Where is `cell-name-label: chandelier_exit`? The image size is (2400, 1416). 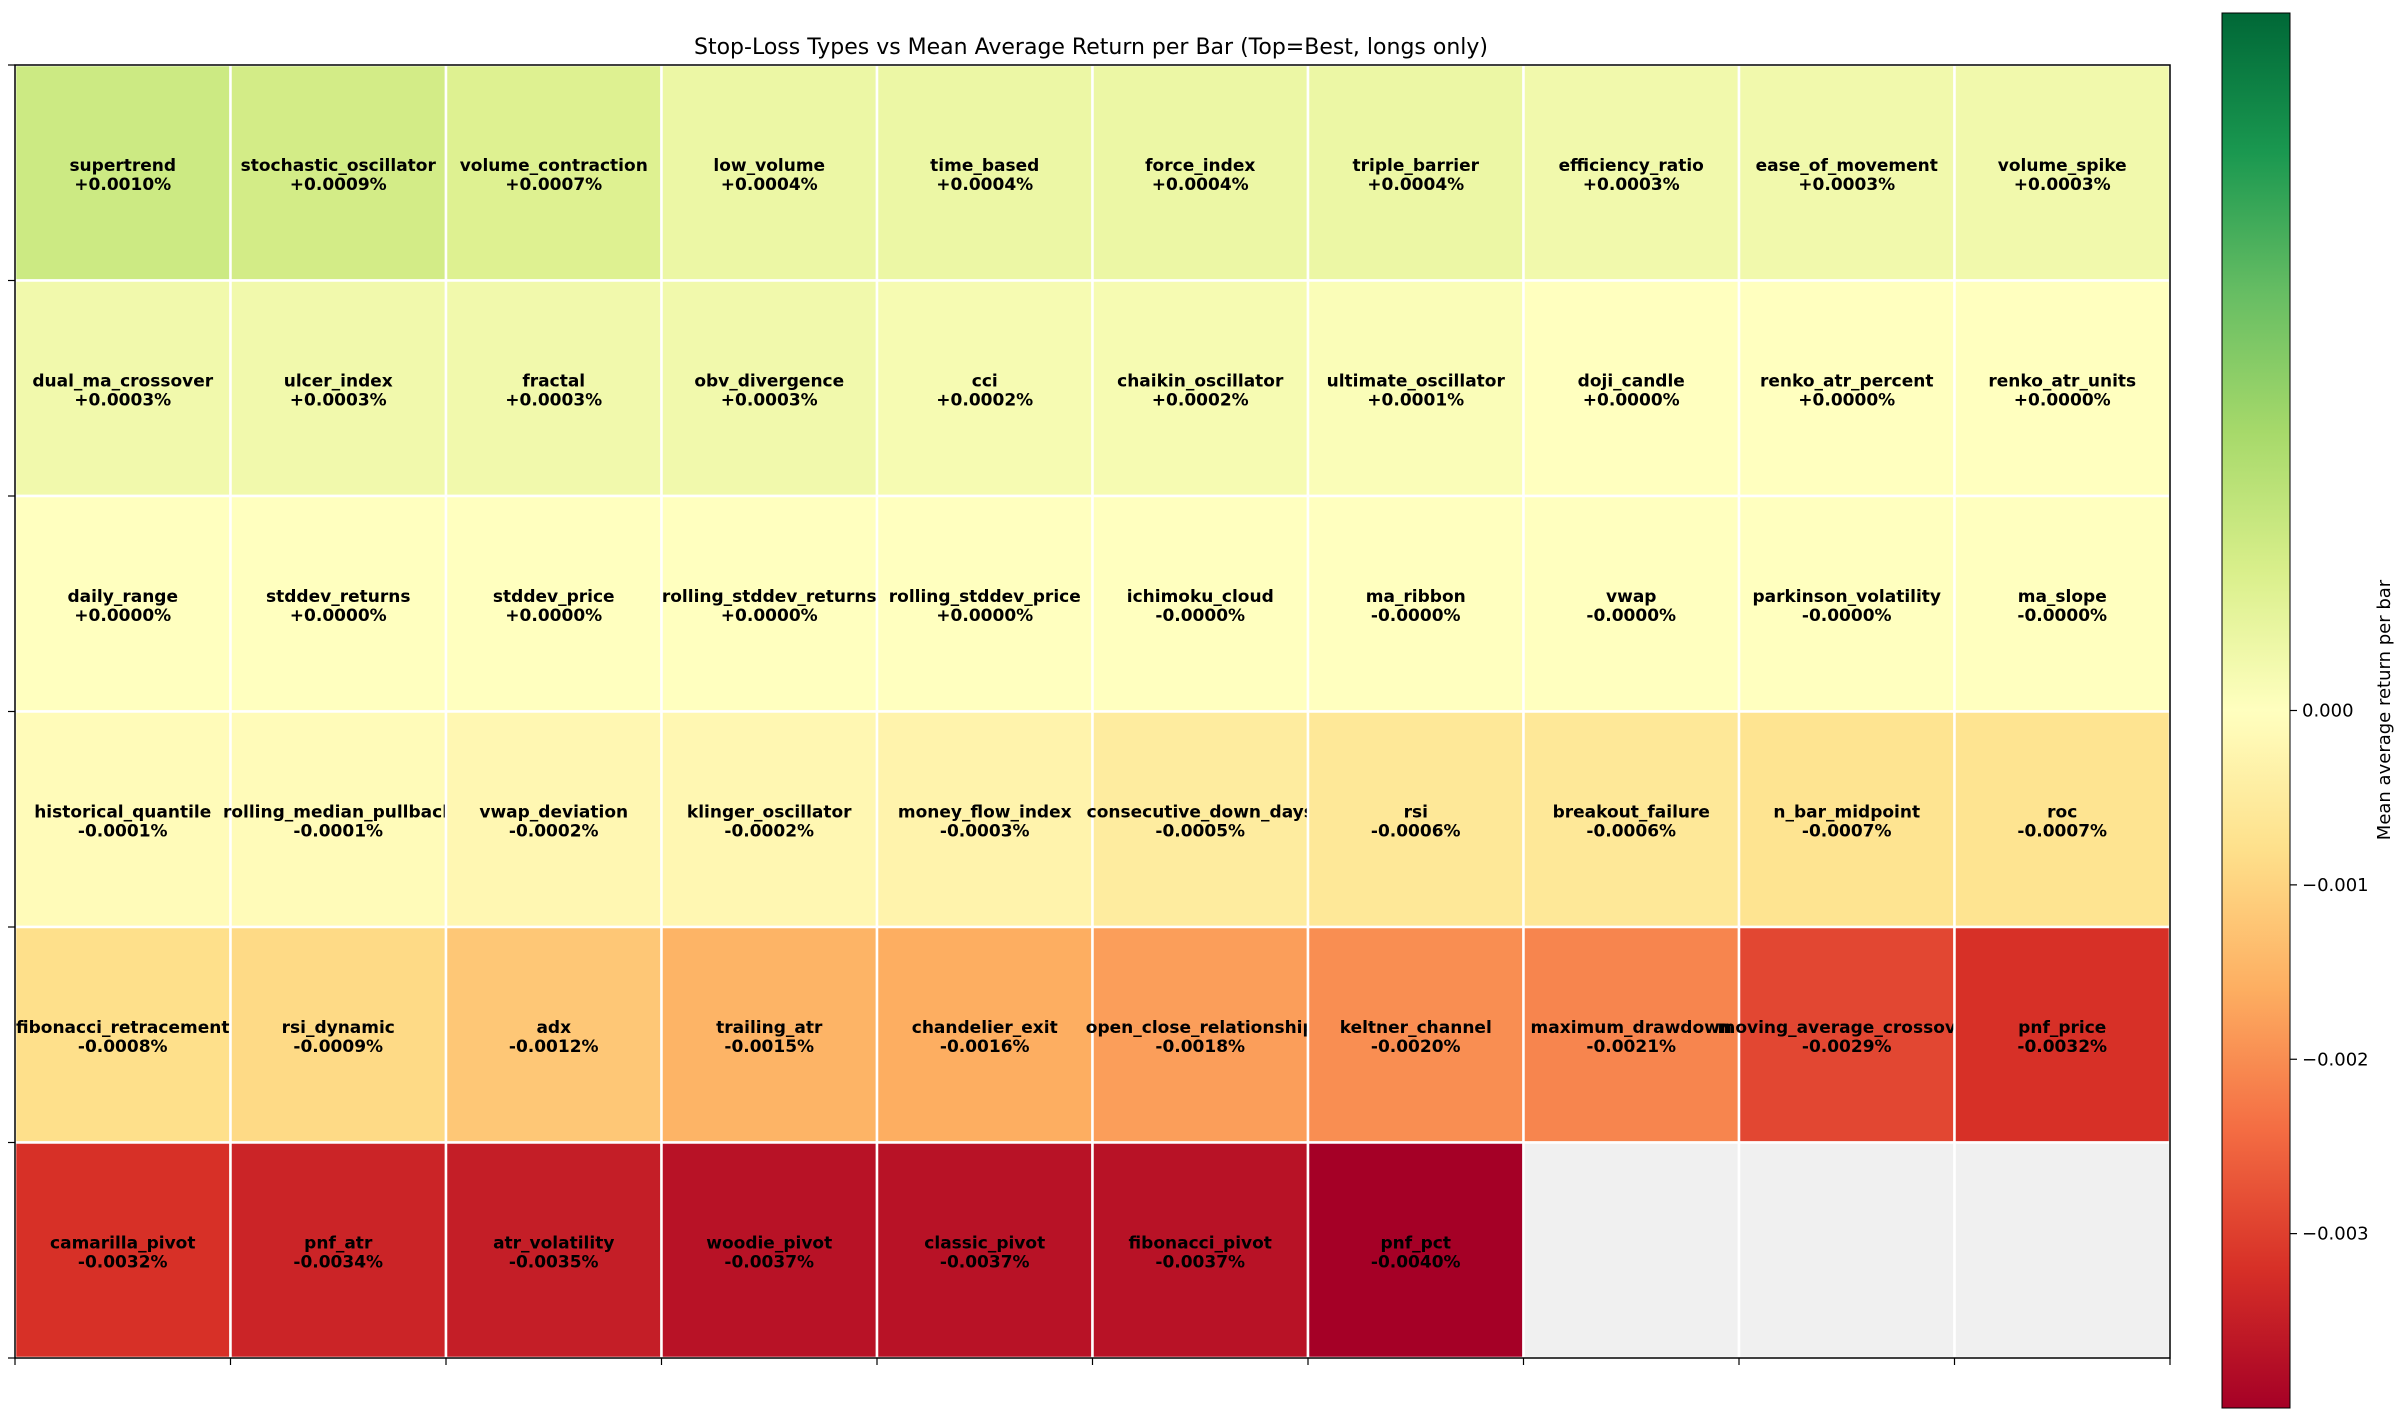
cell-name-label: chandelier_exit is located at coordinates (985, 1028).